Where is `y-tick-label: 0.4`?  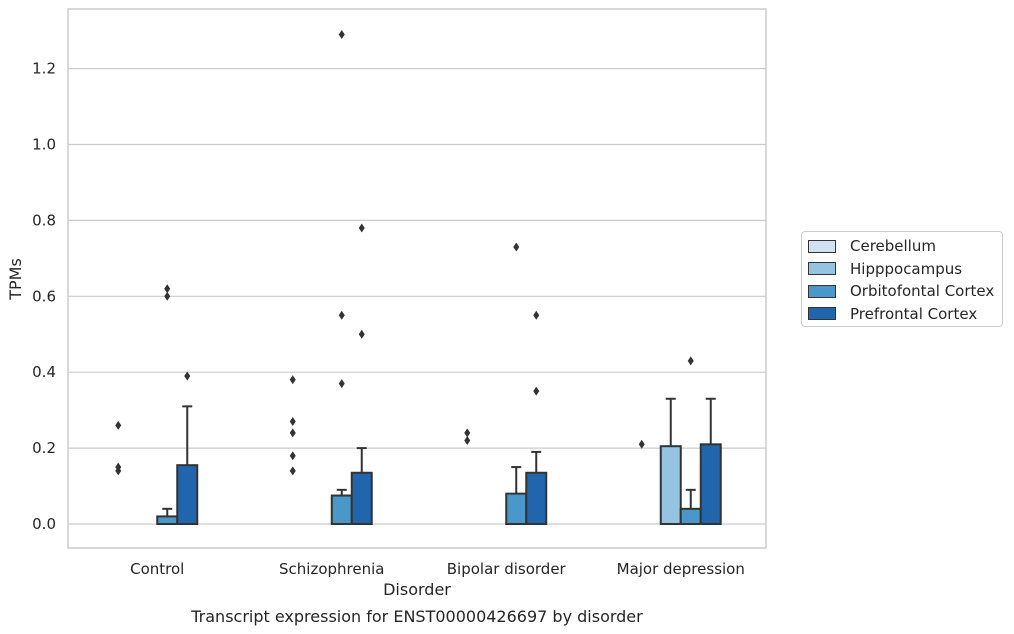 y-tick-label: 0.4 is located at coordinates (44, 372).